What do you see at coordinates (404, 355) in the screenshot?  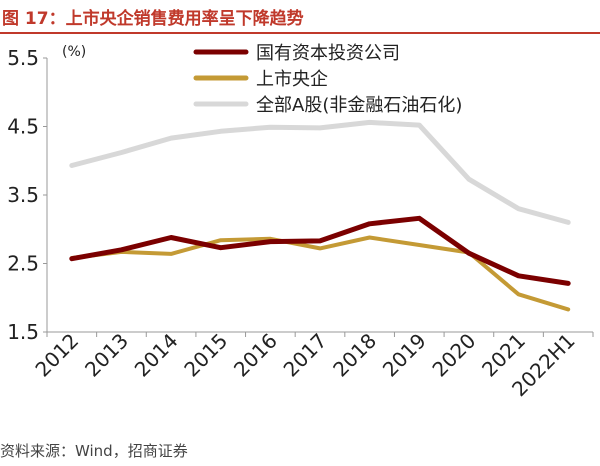 I see `x-tick-label: 2019` at bounding box center [404, 355].